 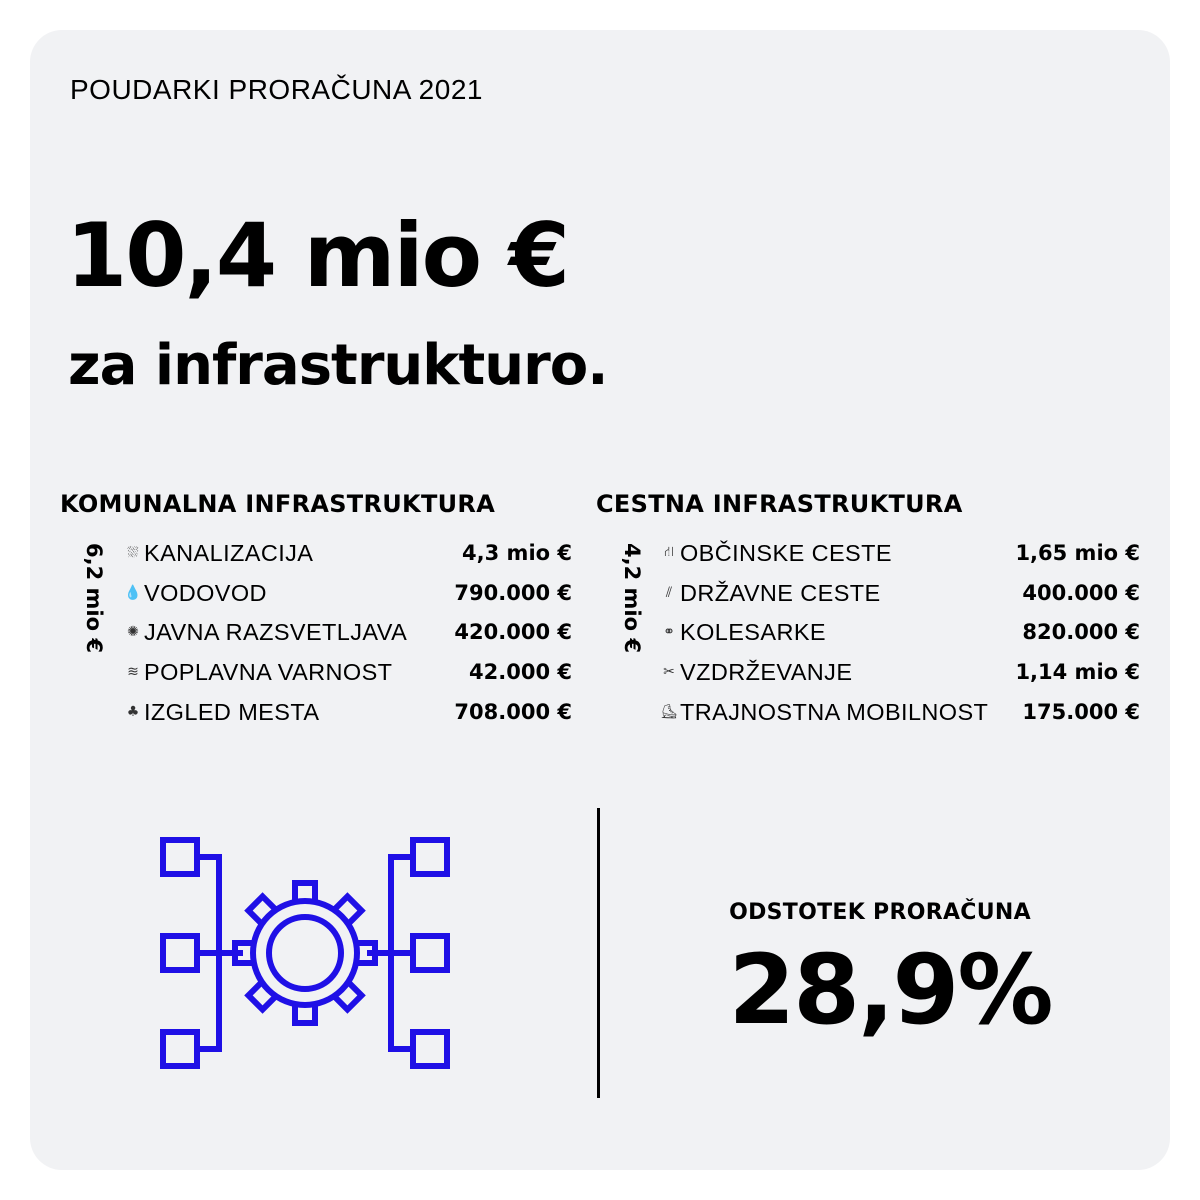 I want to click on item-label: OBČINSKE CESTE, so click(x=786, y=552).